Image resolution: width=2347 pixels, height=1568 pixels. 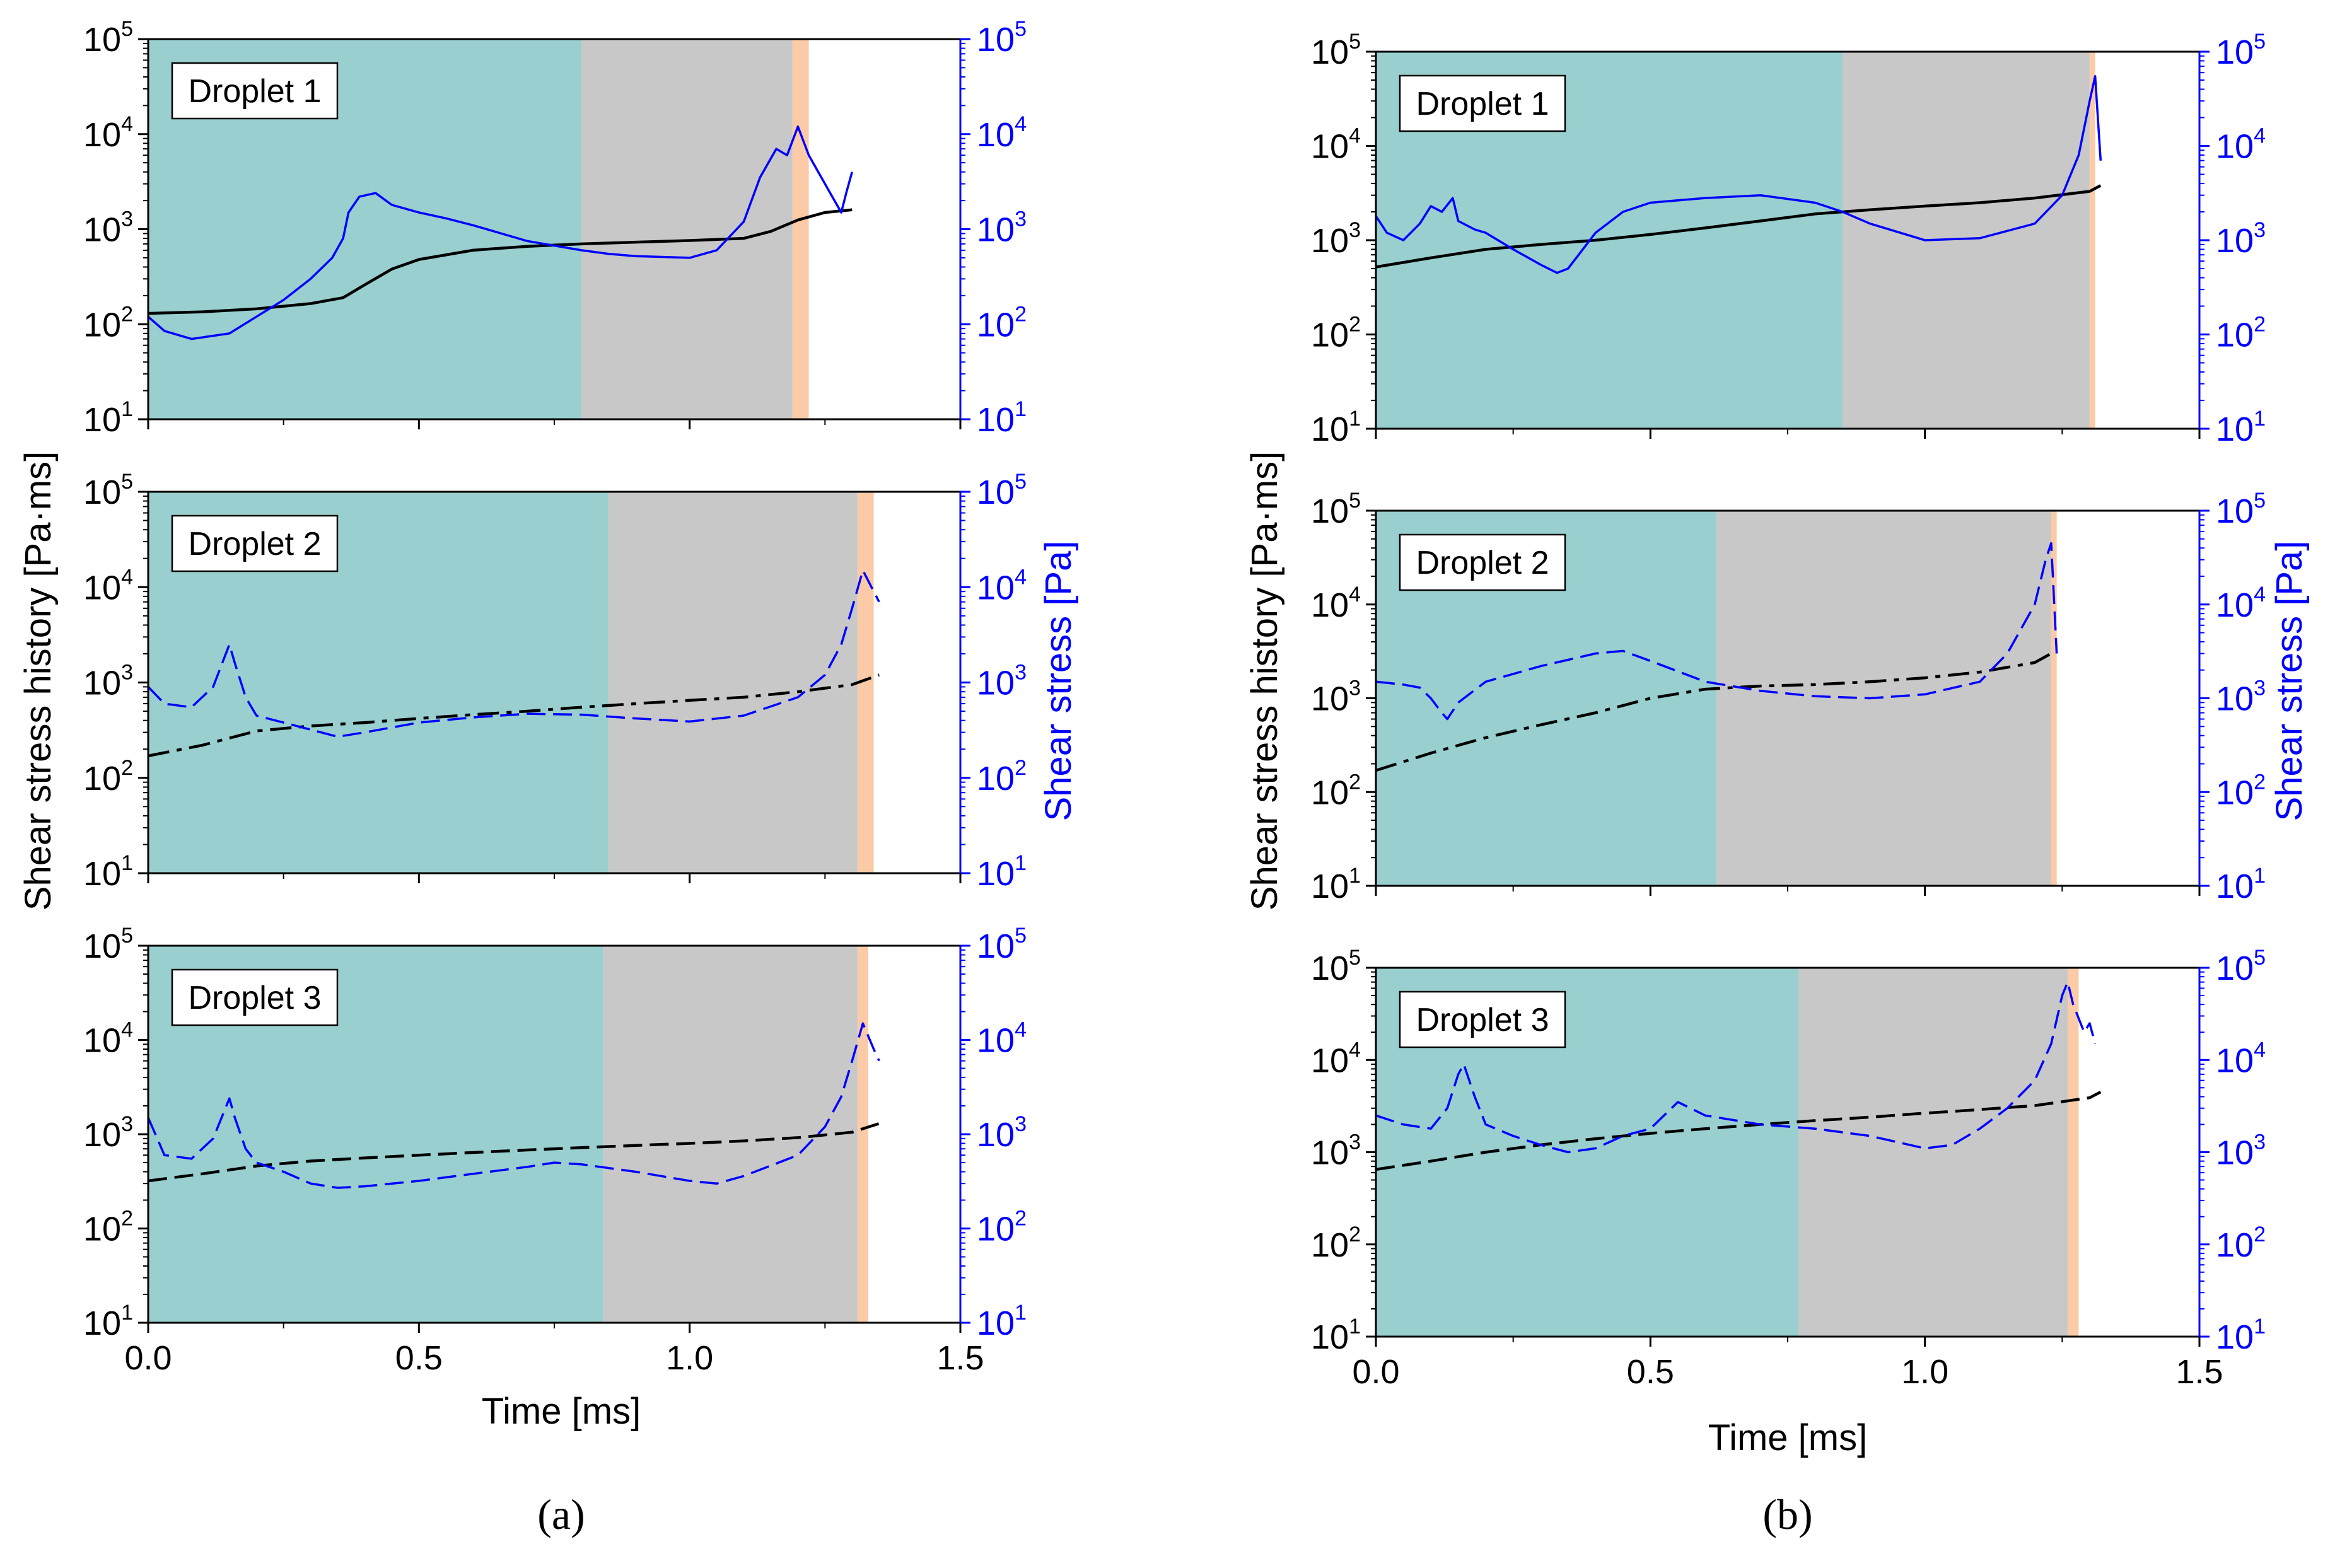 I want to click on chart-b-1: 10¹ 10¹ 10² 10² 10³ 10³ 10⁴ 10⁴ 10⁵ 10⁵ Droplet 1, so click(x=1788, y=239).